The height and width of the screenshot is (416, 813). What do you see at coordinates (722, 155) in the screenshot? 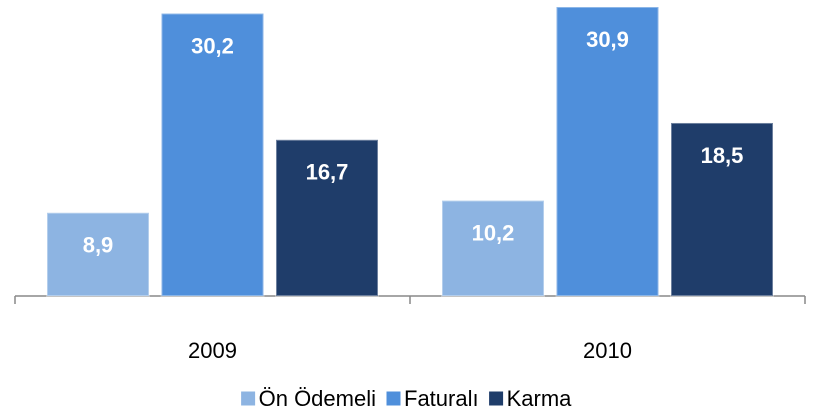
I see `value-label: 18,5` at bounding box center [722, 155].